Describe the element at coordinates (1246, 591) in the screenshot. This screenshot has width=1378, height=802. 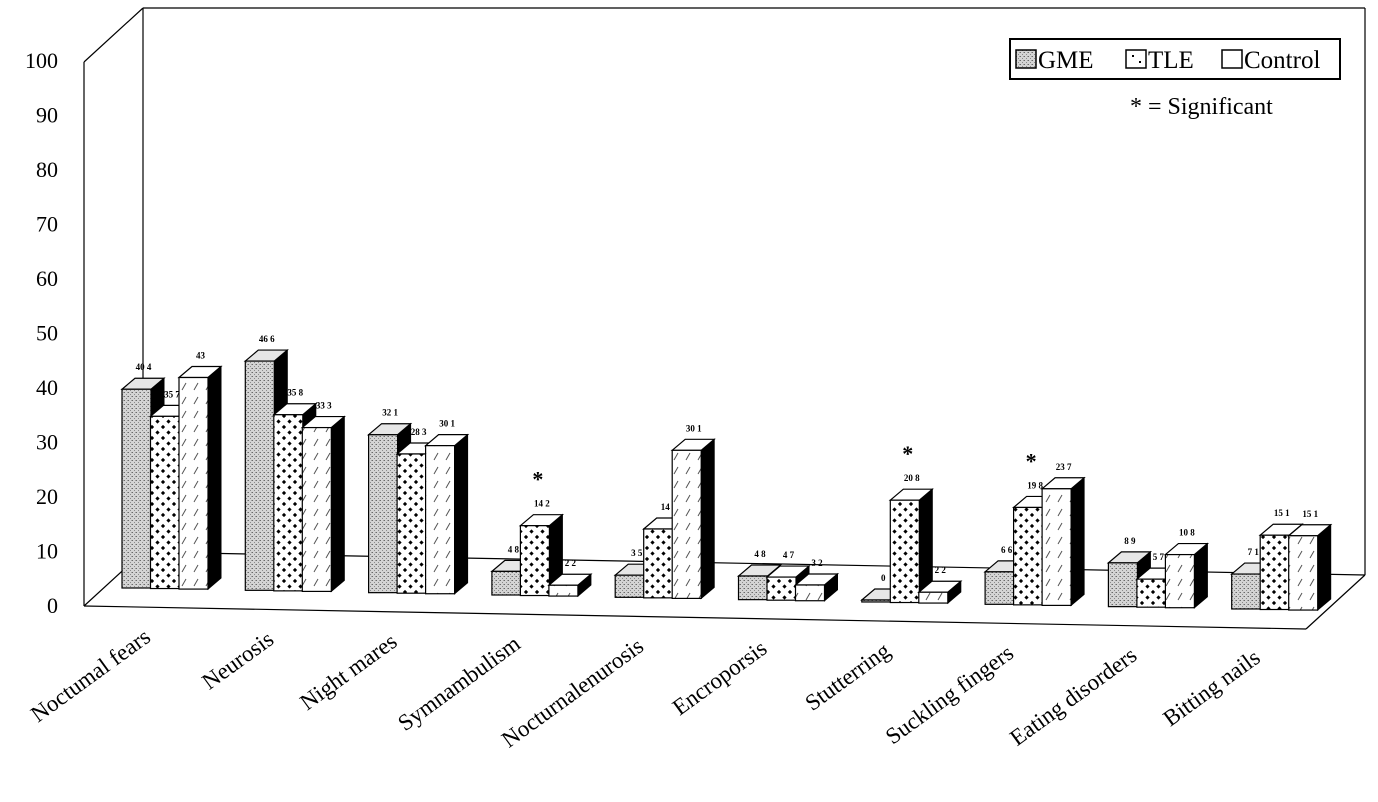
I see `bar-bitting-nails-gme` at that location.